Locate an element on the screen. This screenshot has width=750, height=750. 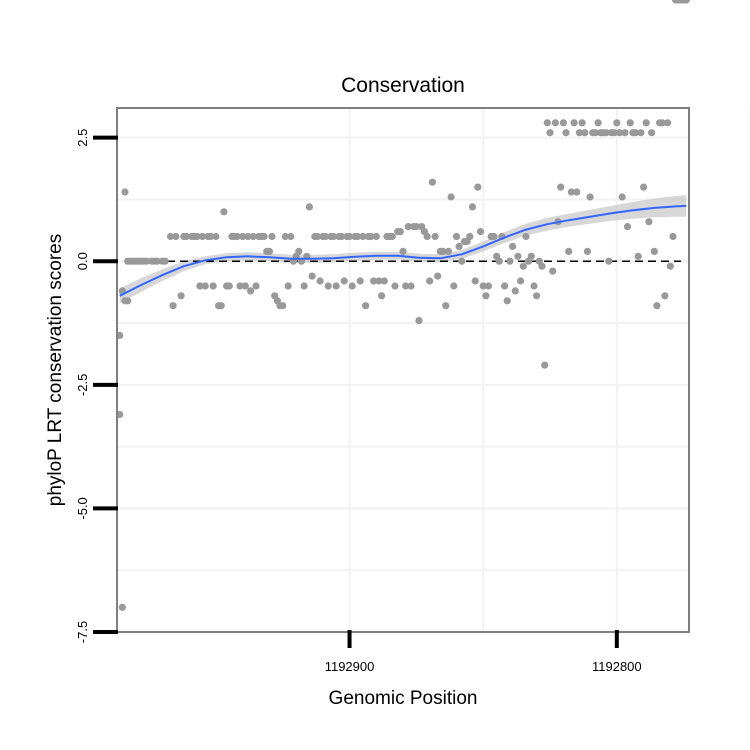
smooth-line-layer is located at coordinates (403, 250).